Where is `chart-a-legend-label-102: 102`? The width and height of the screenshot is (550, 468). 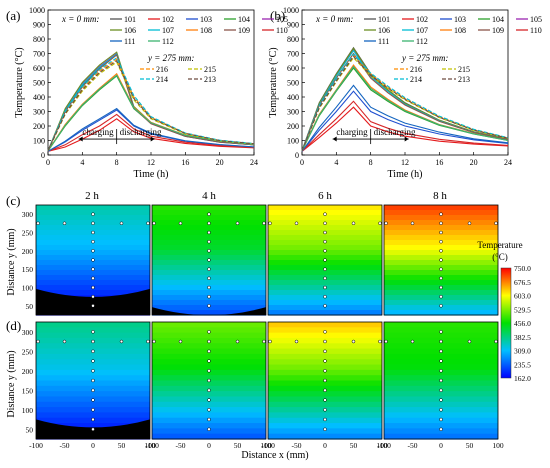 chart-a-legend-label-102: 102 is located at coordinates (168, 19).